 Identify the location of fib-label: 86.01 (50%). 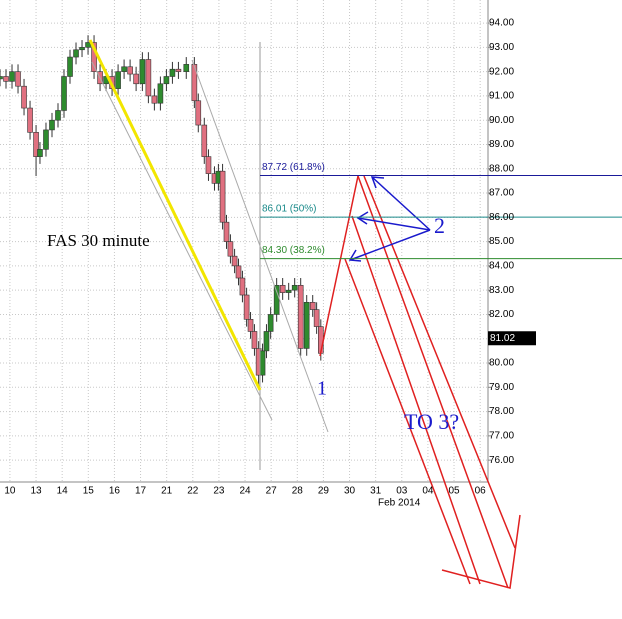
(289, 209).